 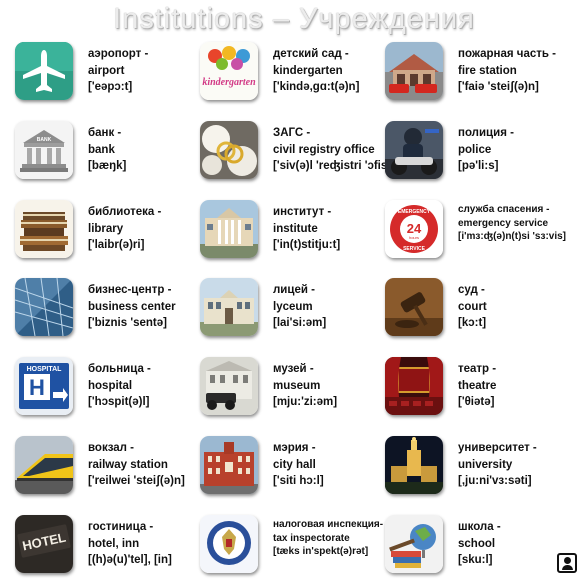 What do you see at coordinates (311, 54) in the screenshot?
I see `label-ru: детский сад -` at bounding box center [311, 54].